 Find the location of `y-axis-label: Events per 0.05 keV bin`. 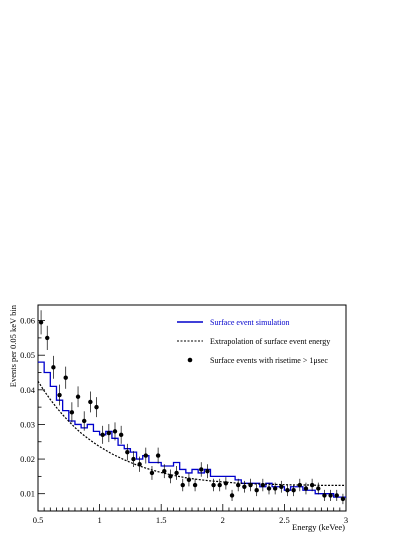

y-axis-label: Events per 0.05 keV bin is located at coordinates (13, 345).